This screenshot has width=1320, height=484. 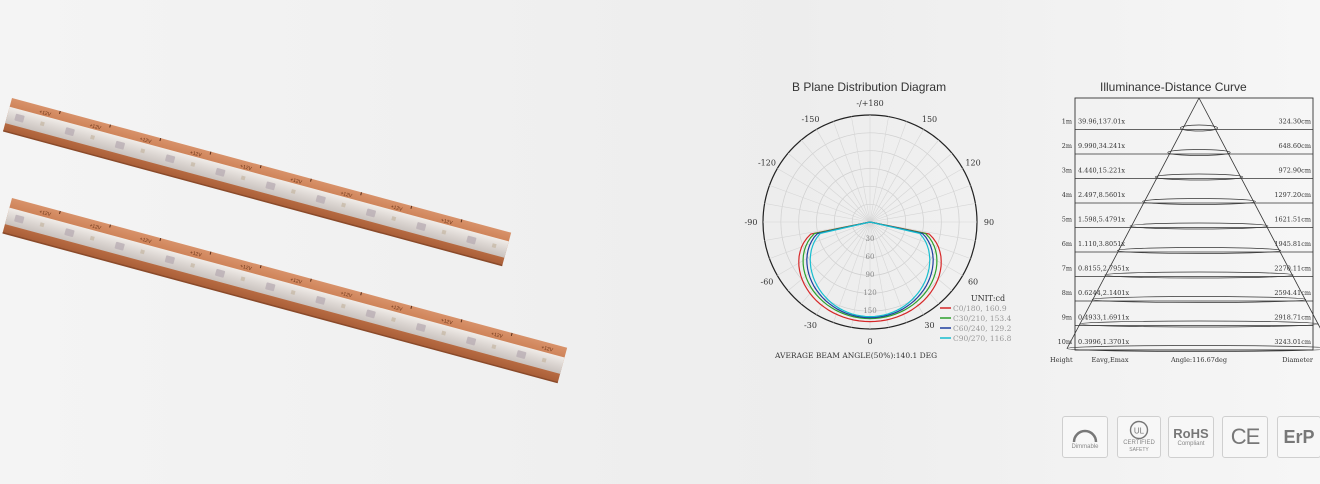 What do you see at coordinates (1101, 122) in the screenshot?
I see `illum-value: 39.96,137.01x` at bounding box center [1101, 122].